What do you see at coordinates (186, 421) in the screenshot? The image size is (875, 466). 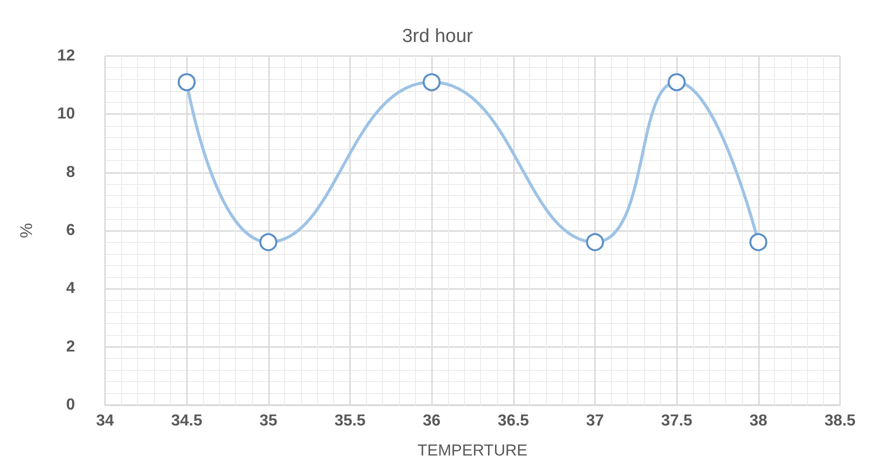 I see `x-tick-label: 34.5` at bounding box center [186, 421].